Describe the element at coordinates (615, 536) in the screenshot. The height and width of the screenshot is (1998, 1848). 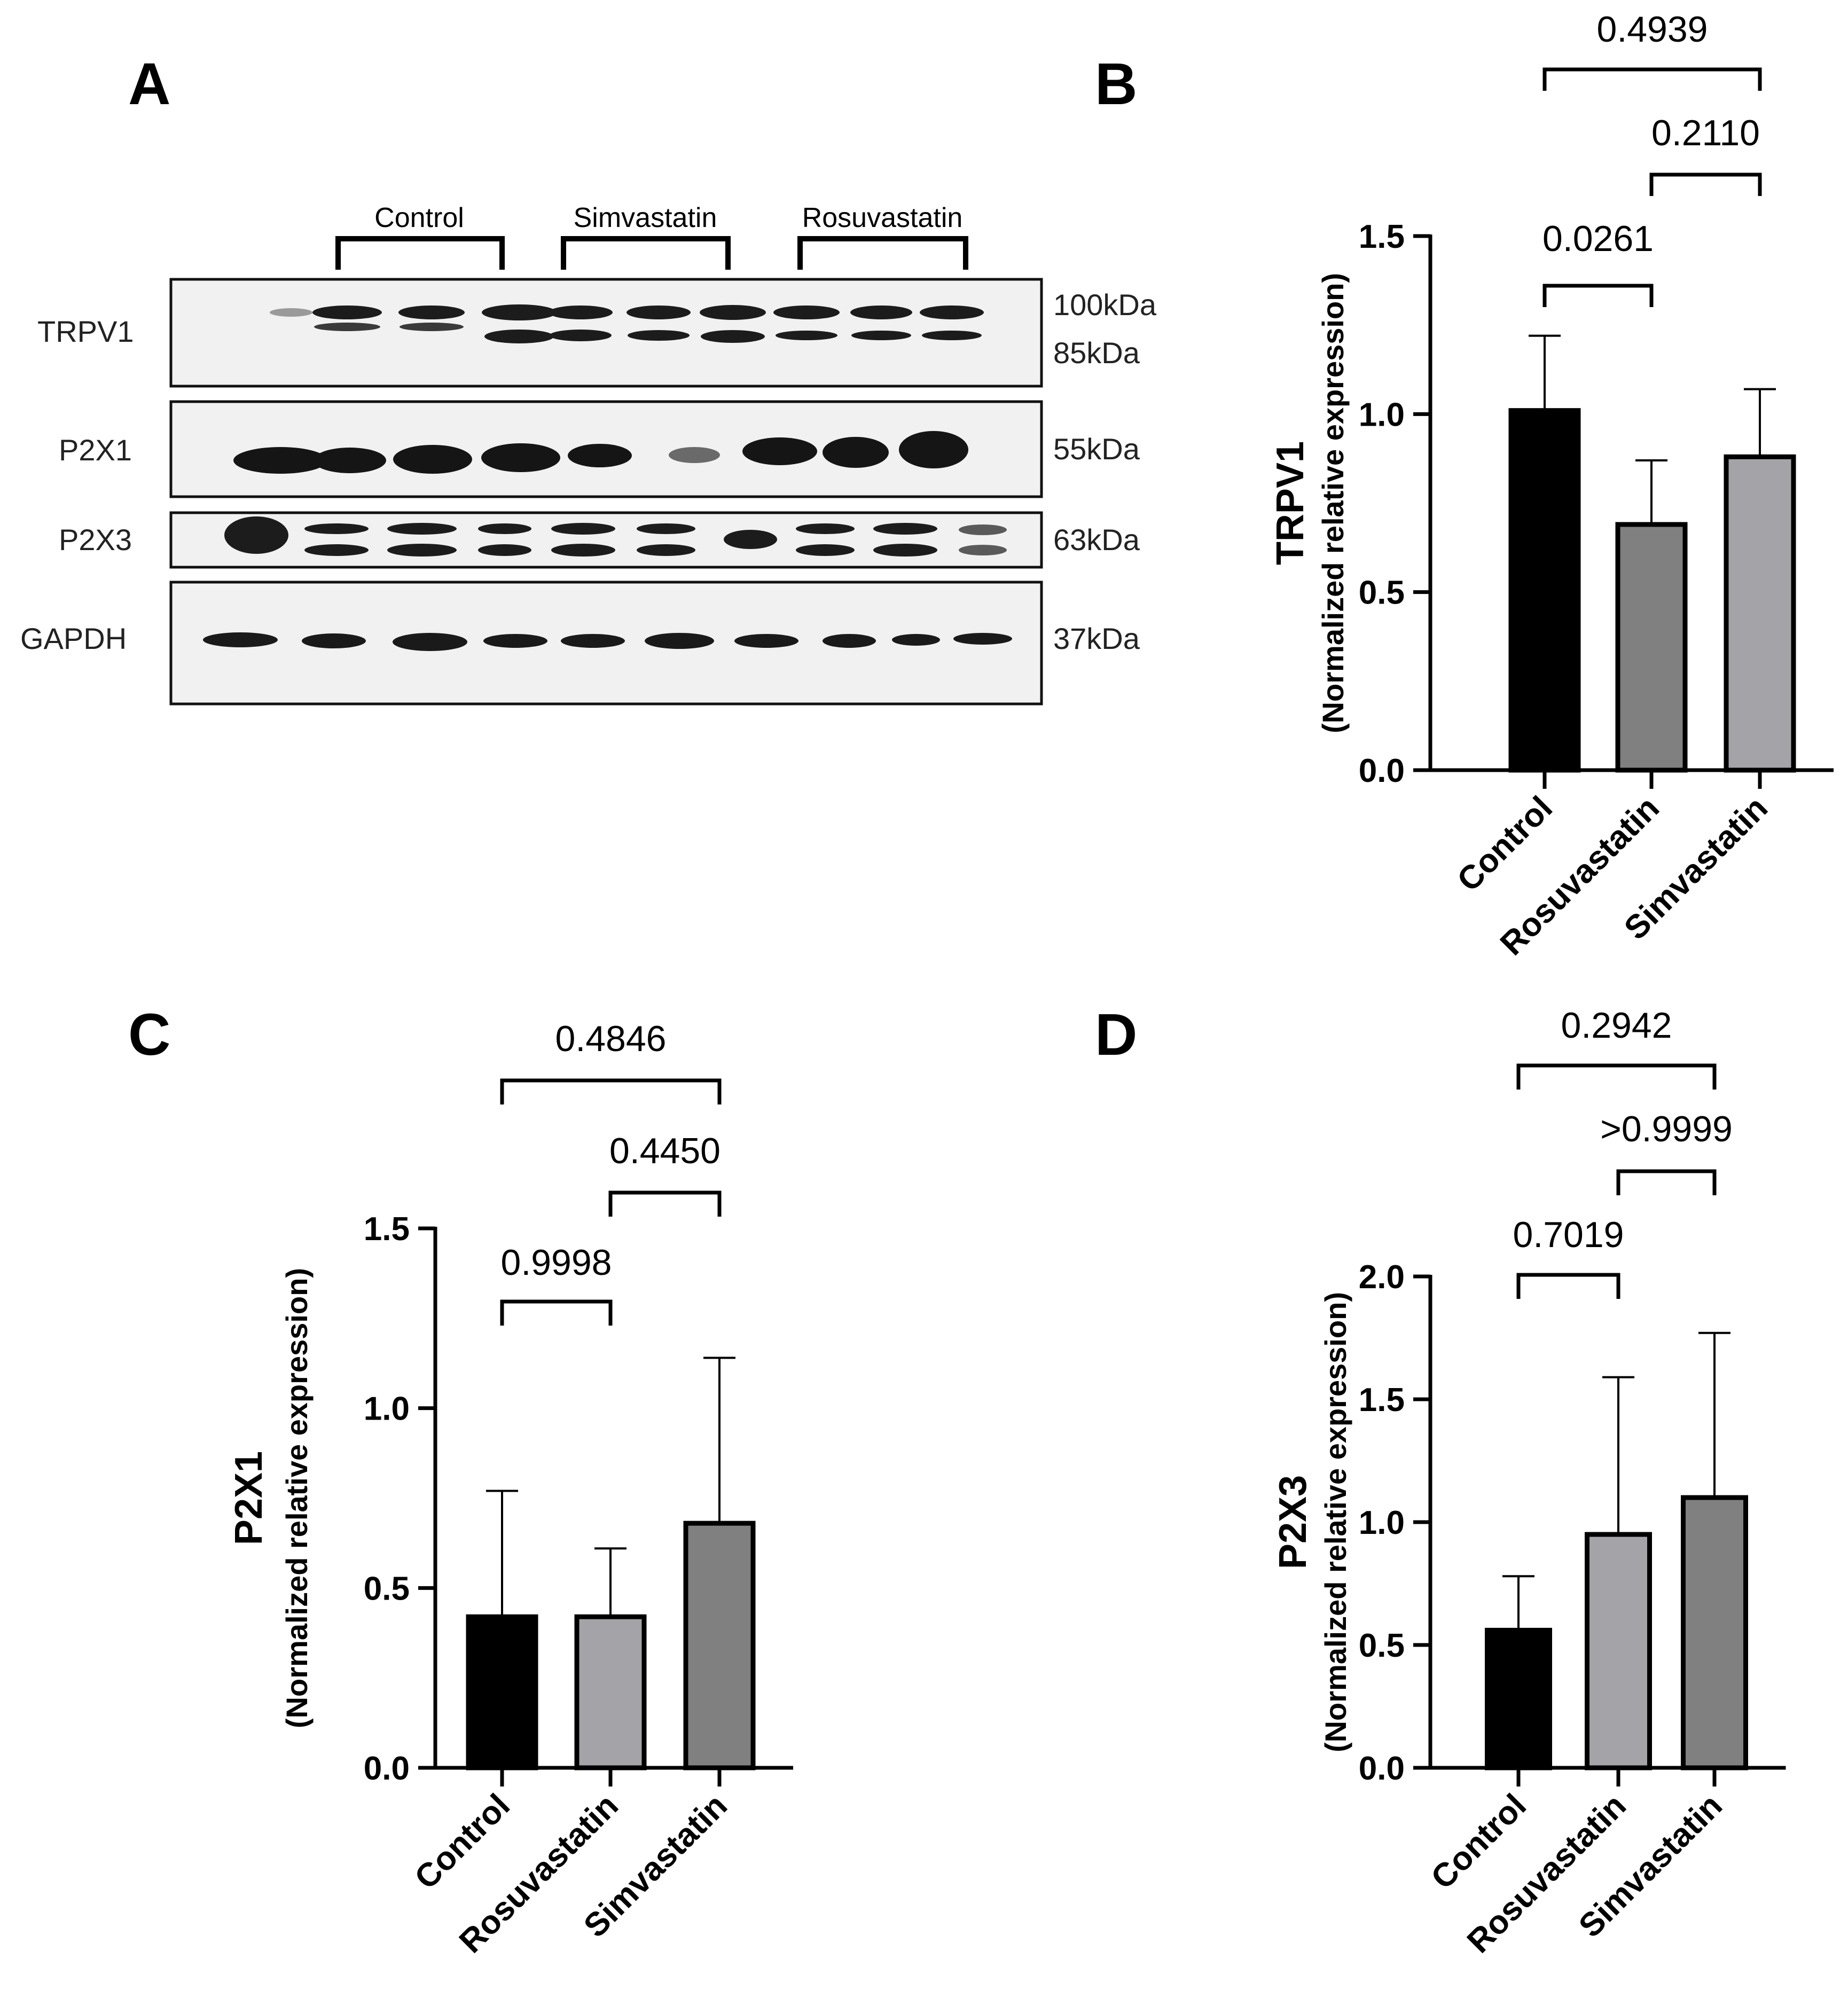
I see `p2x3-bands` at that location.